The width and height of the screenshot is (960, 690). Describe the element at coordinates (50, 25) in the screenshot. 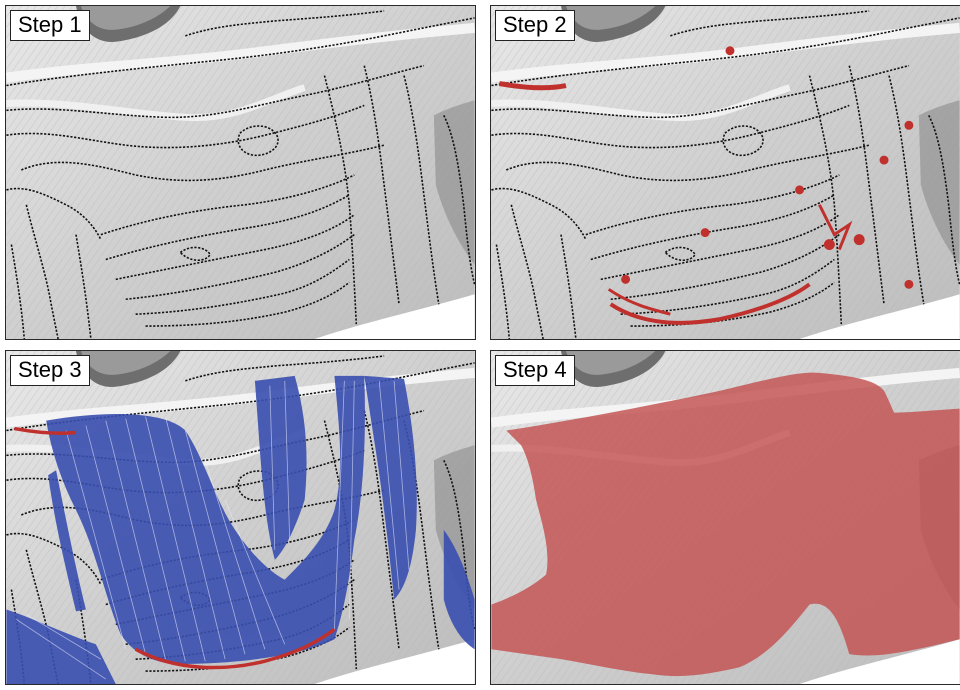

I see `step-label: Step 1` at that location.